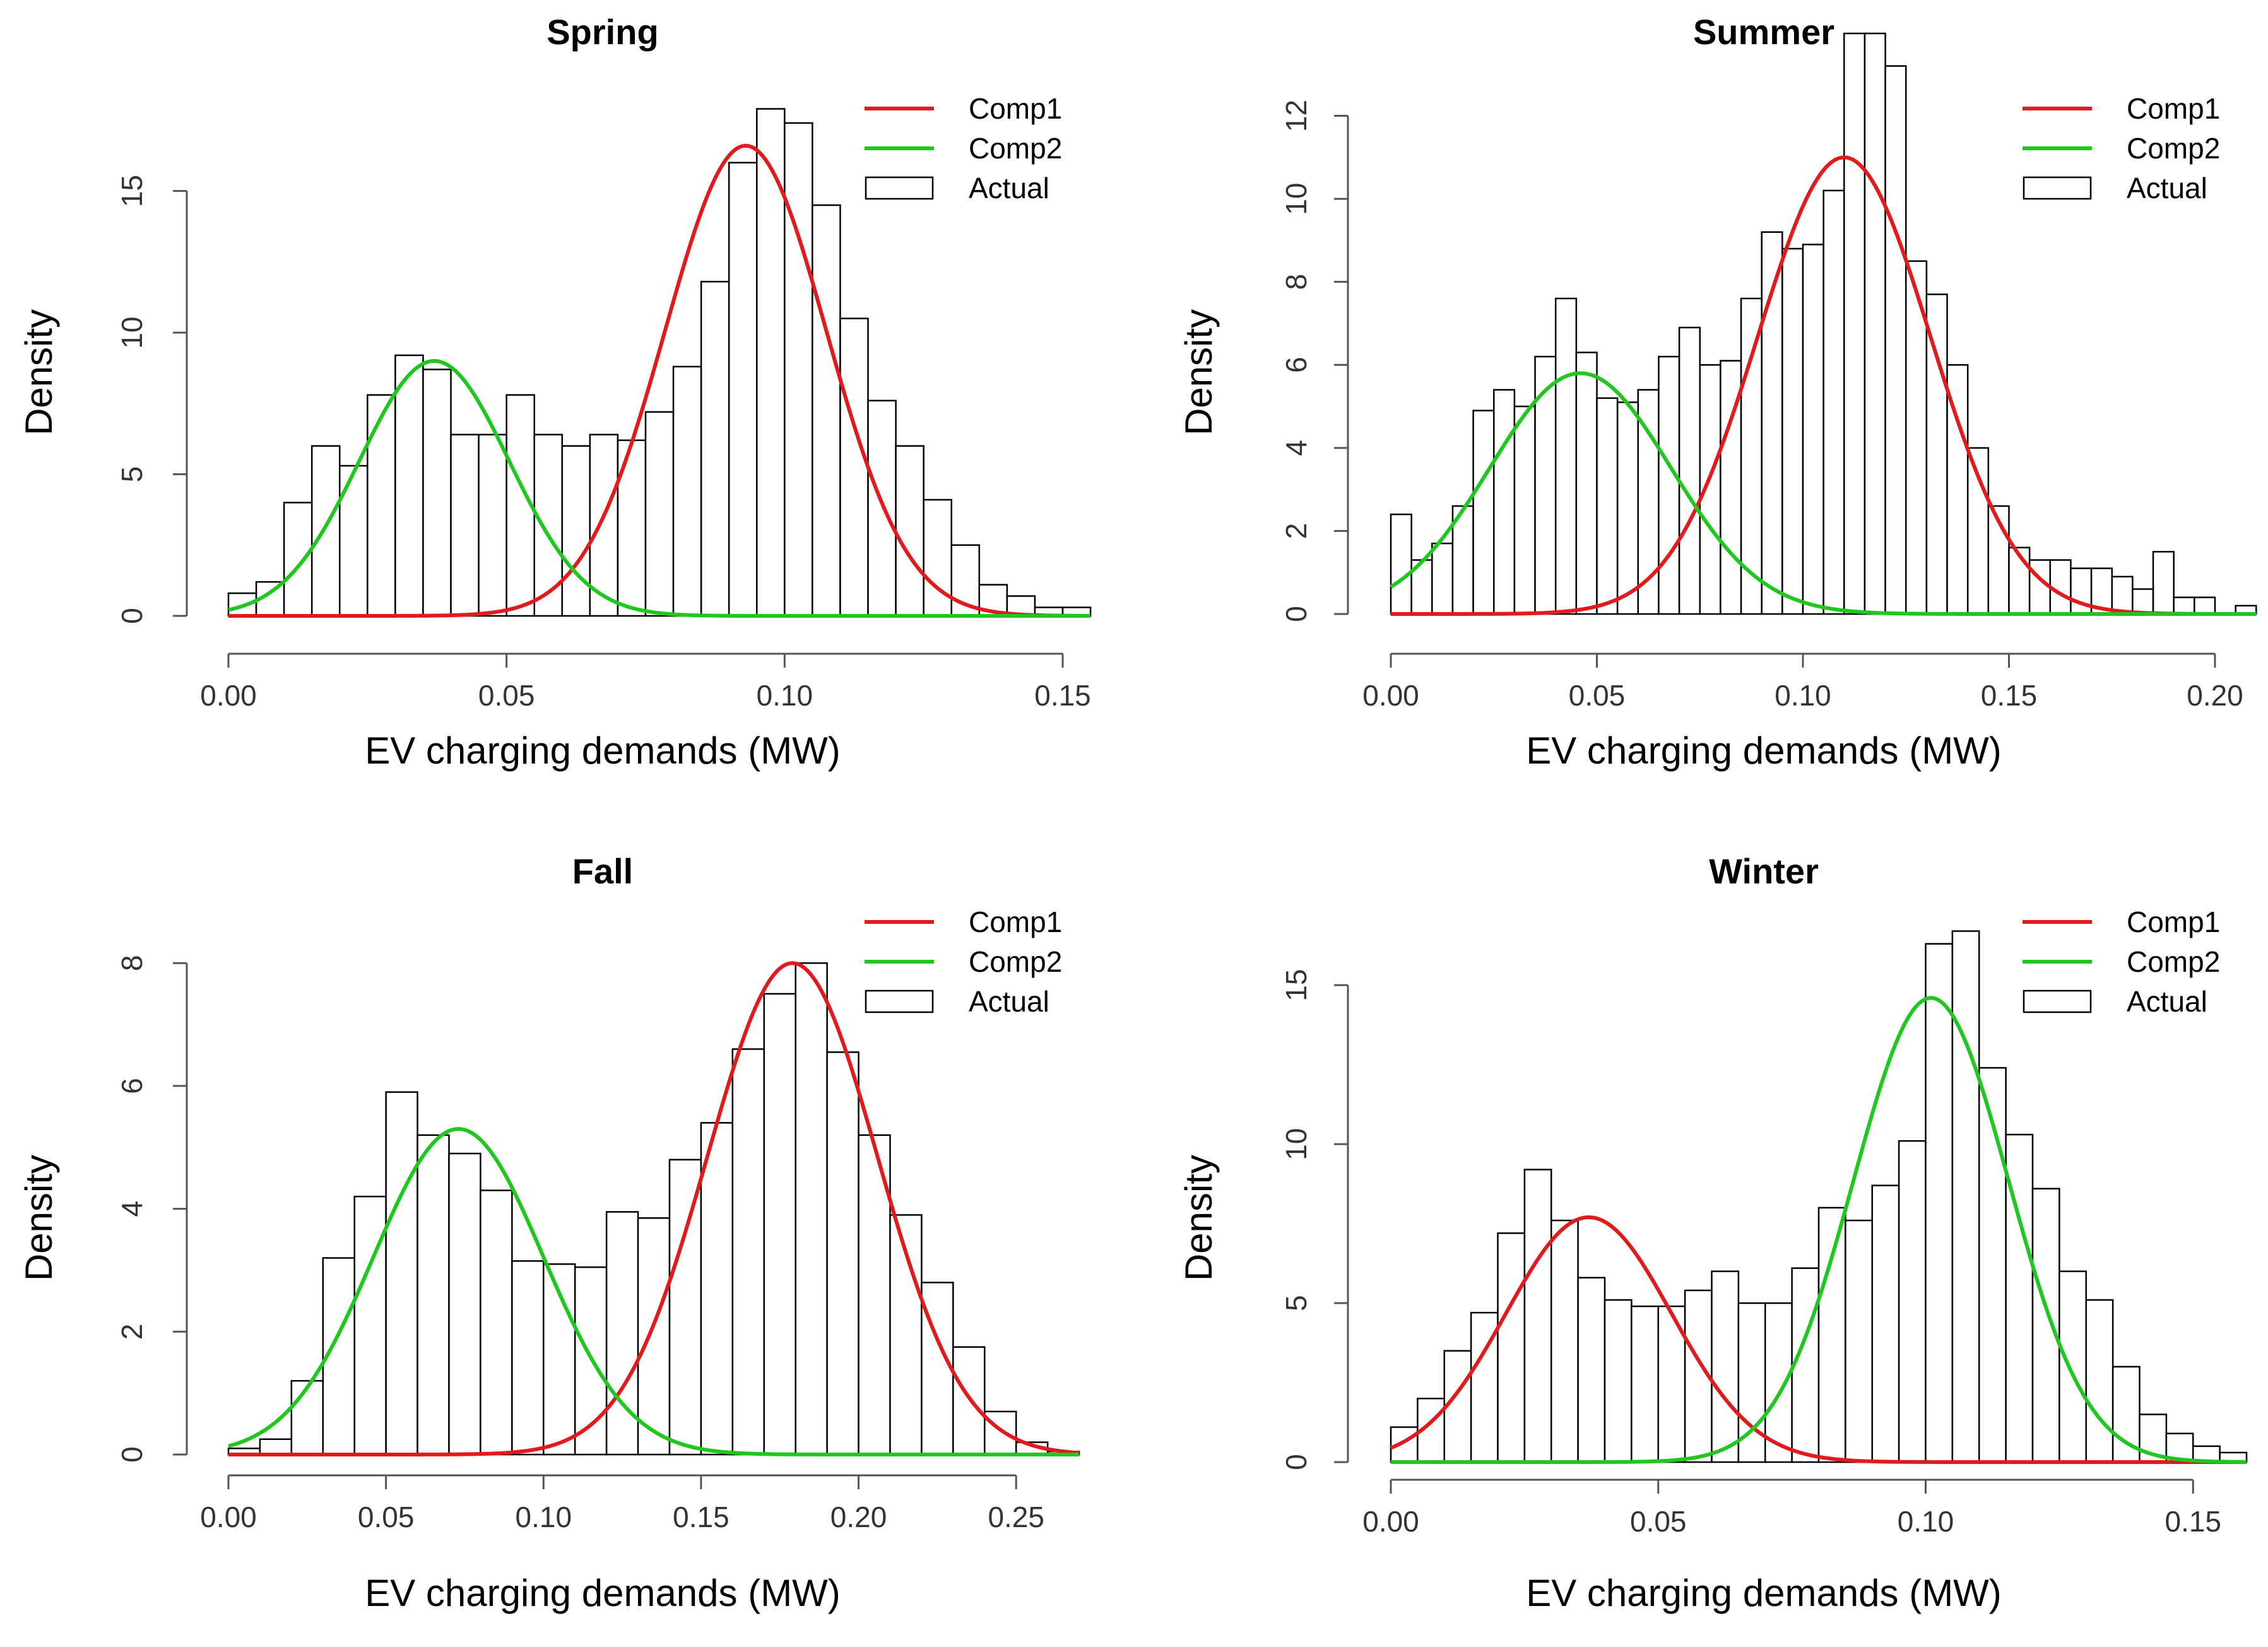 The image size is (2268, 1647). Describe the element at coordinates (602, 871) in the screenshot. I see `chart-title: Fall` at that location.